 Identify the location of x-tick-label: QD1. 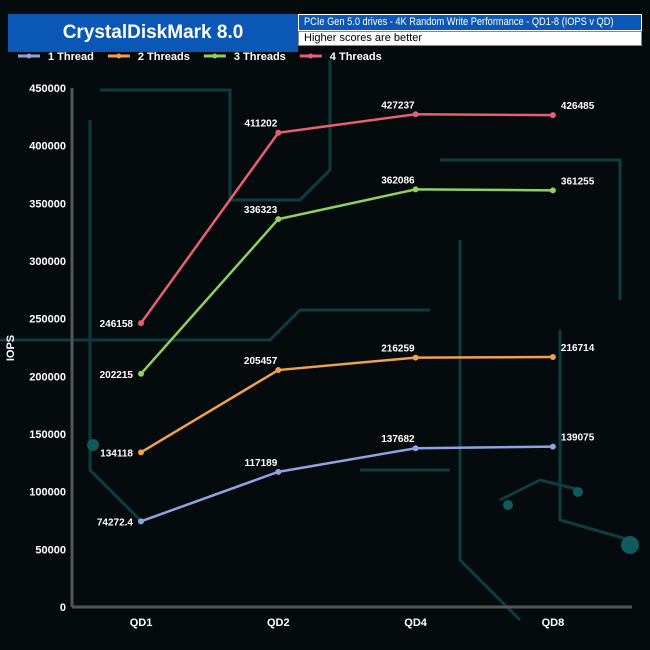
(141, 623).